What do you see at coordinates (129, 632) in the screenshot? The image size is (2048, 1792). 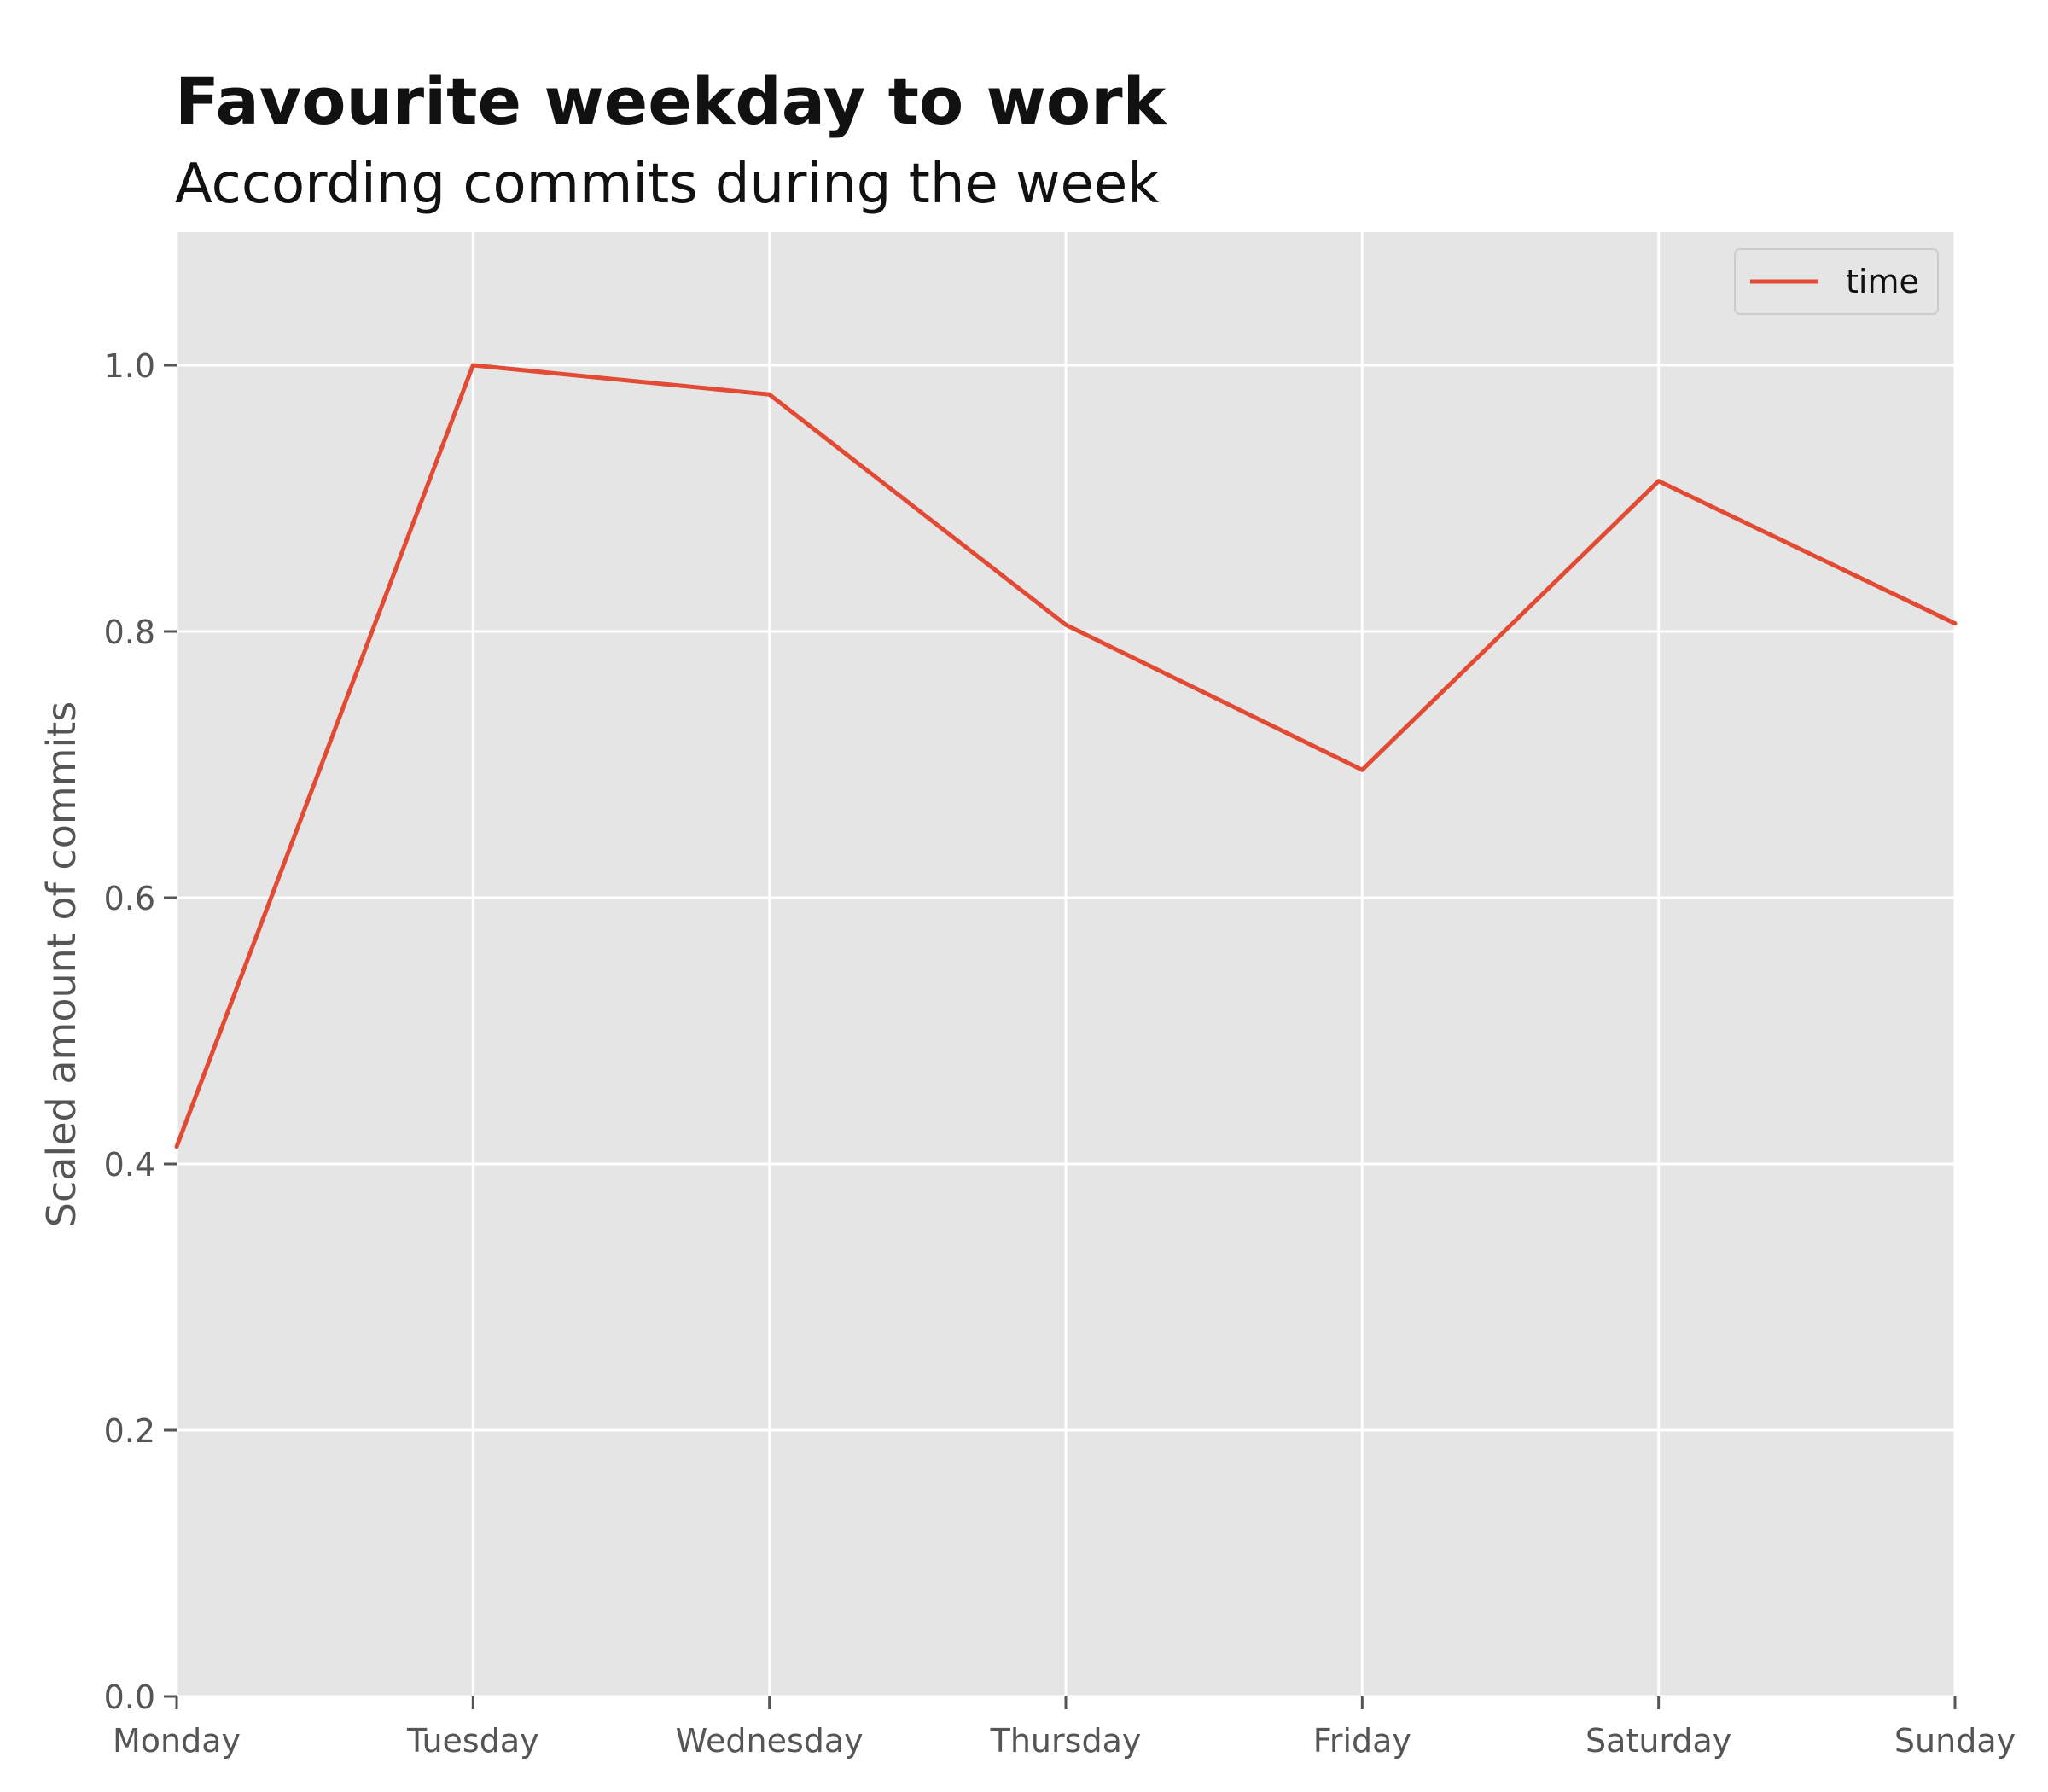 I see `y-tick-label: 0.8` at bounding box center [129, 632].